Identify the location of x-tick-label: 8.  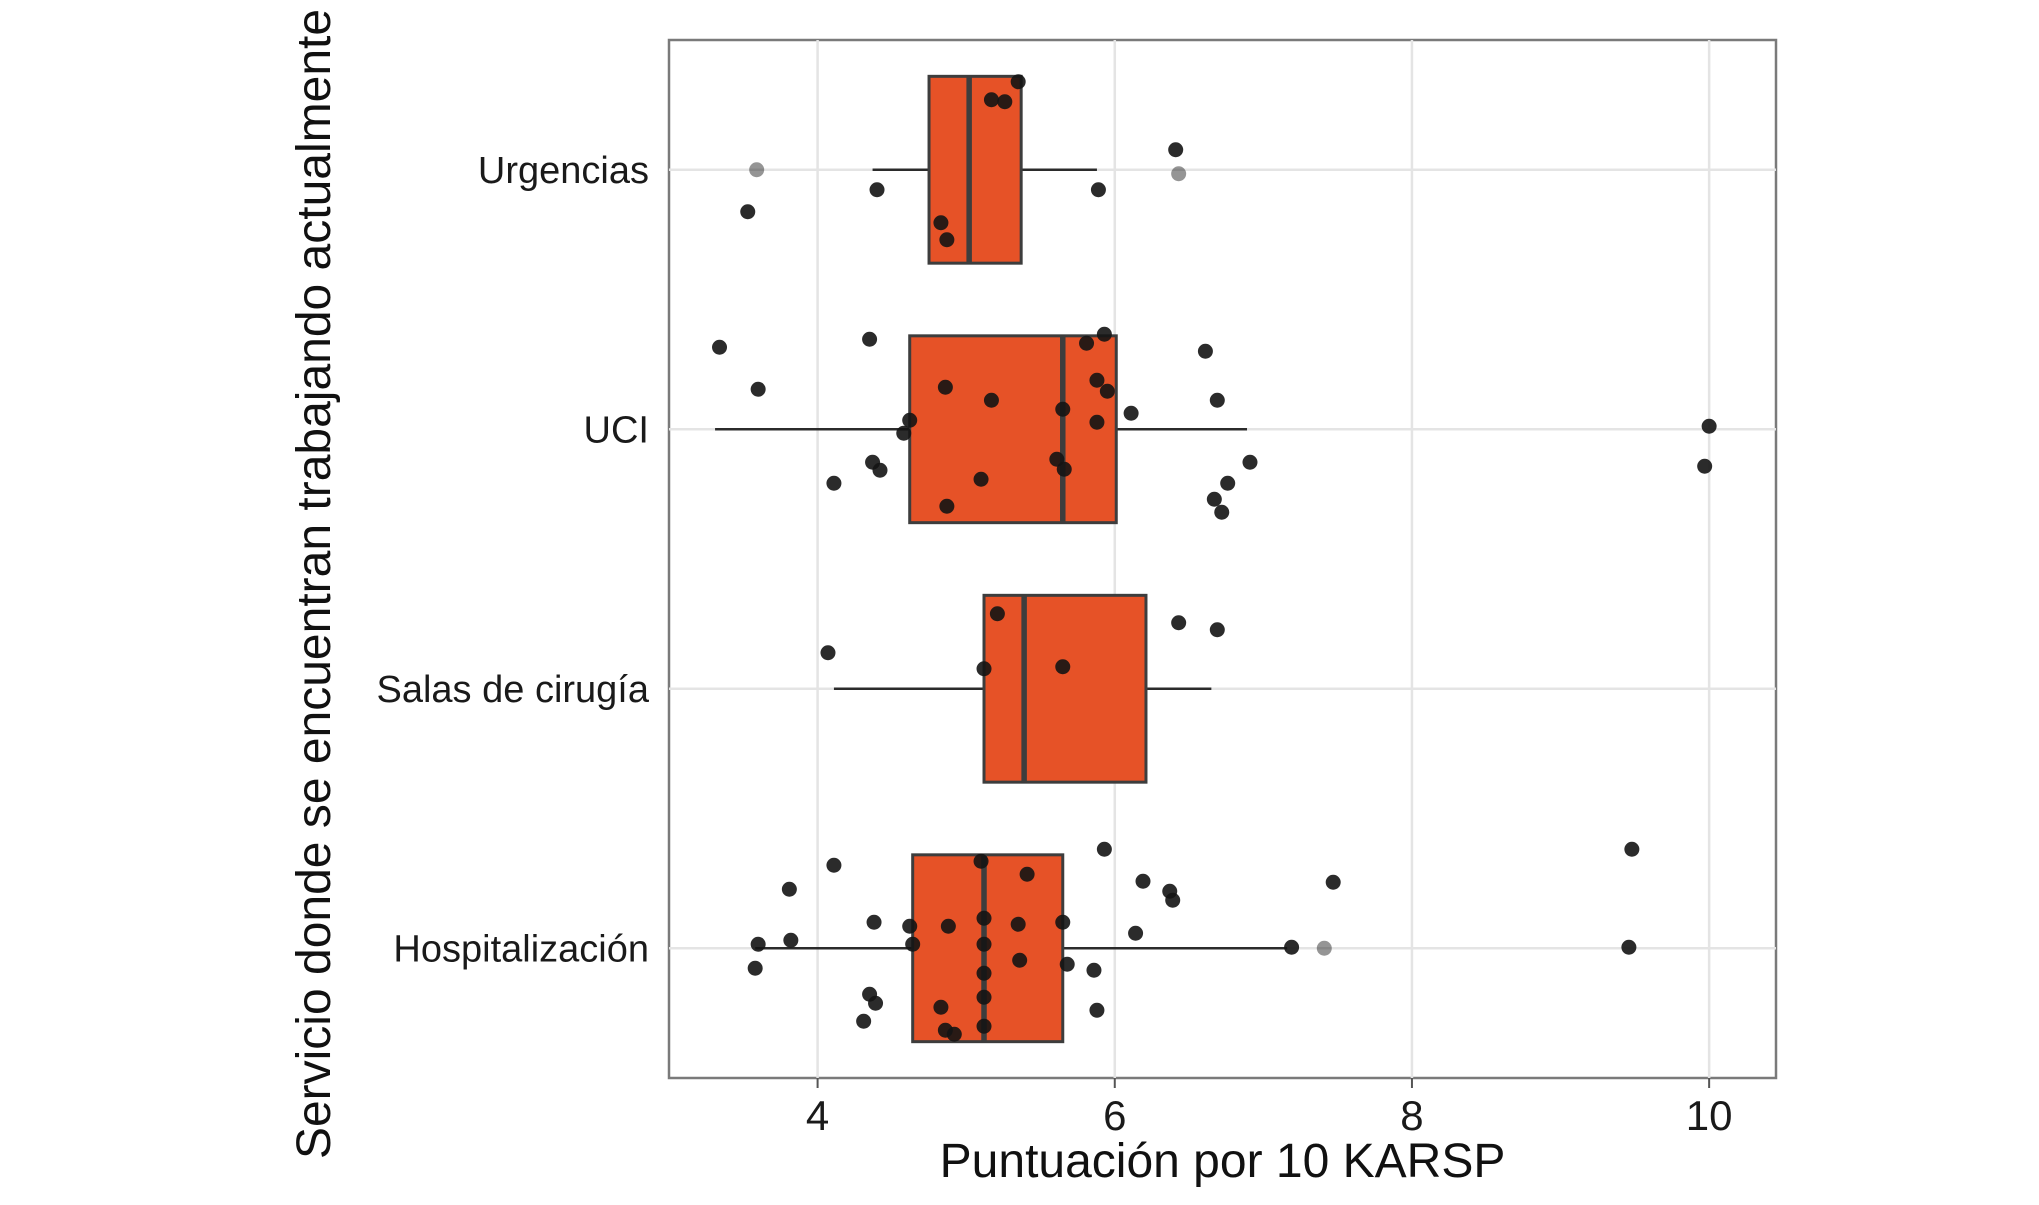
(1411, 1115).